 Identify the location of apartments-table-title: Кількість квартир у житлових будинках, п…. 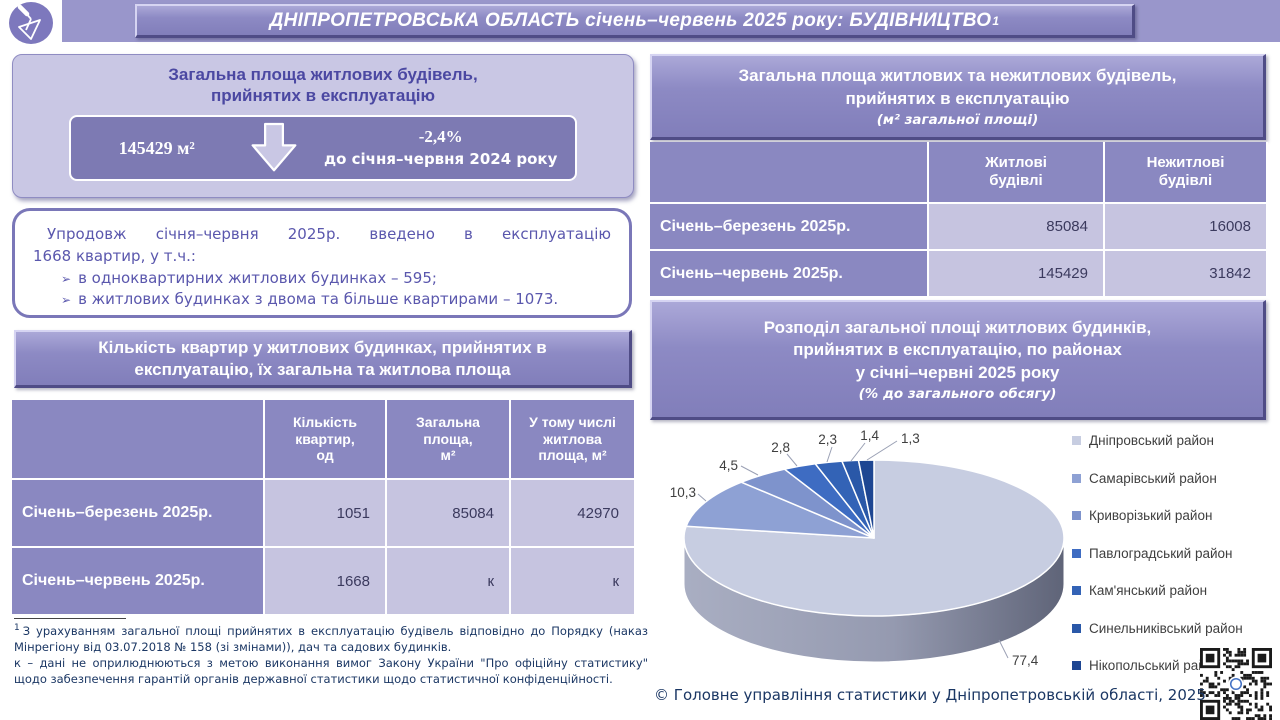
(323, 359).